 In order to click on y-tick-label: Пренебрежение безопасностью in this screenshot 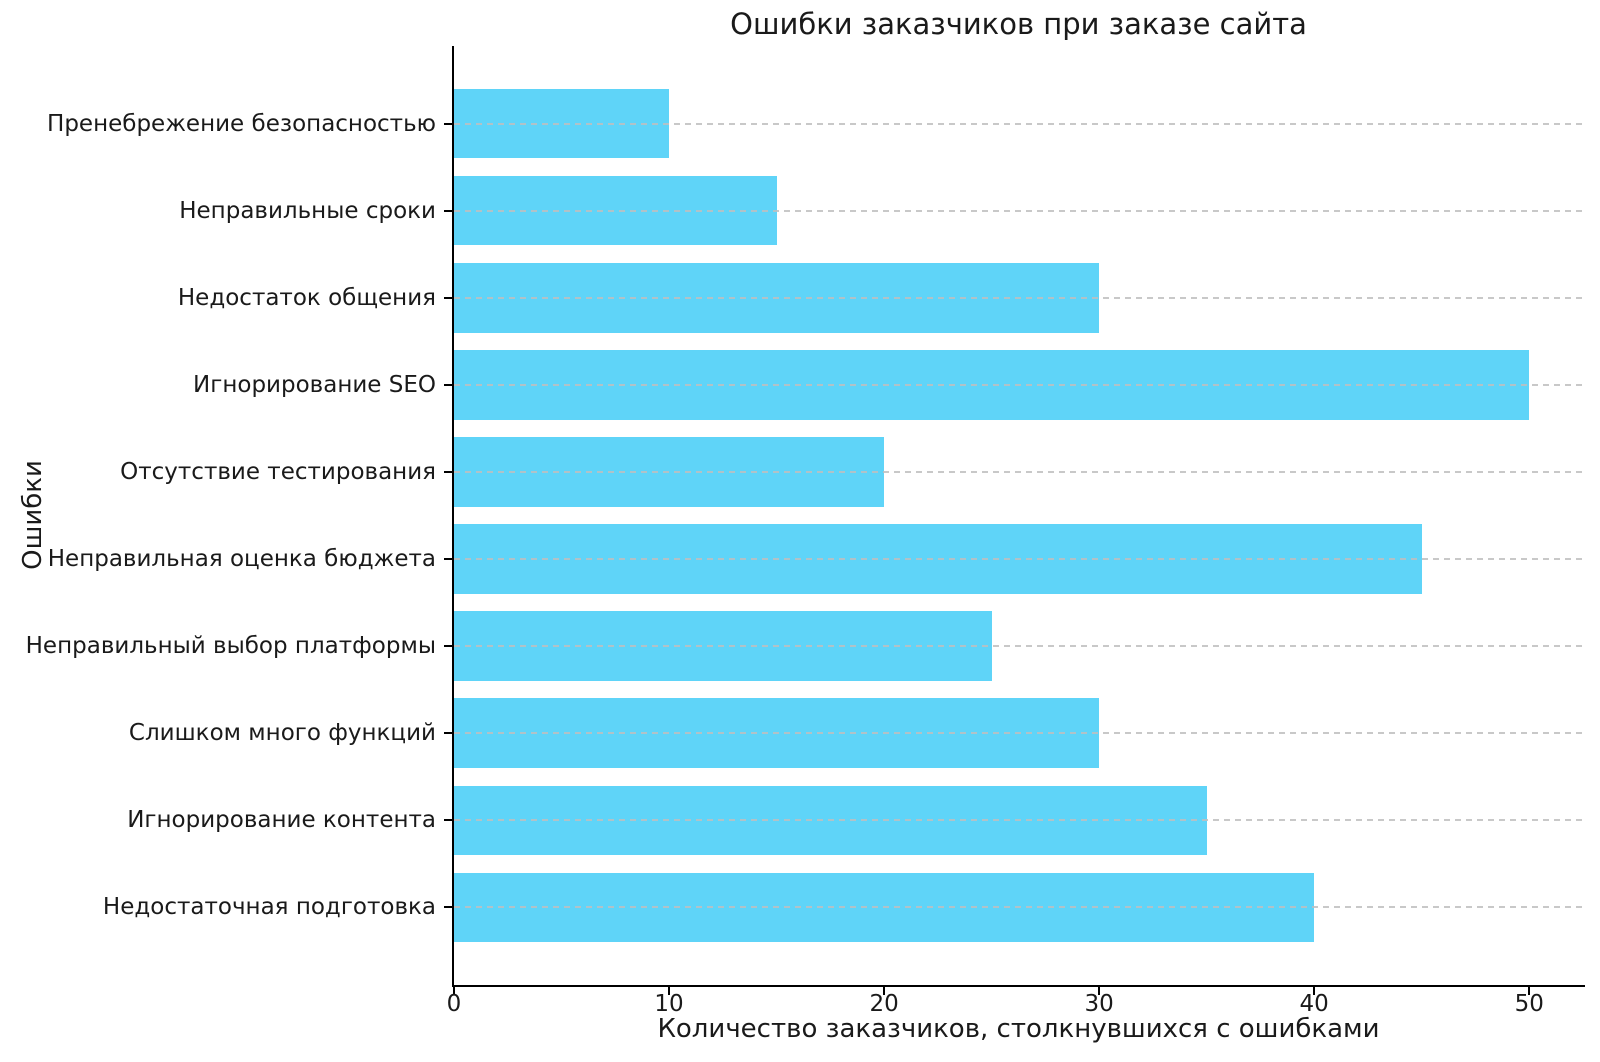, I will do `click(241, 123)`.